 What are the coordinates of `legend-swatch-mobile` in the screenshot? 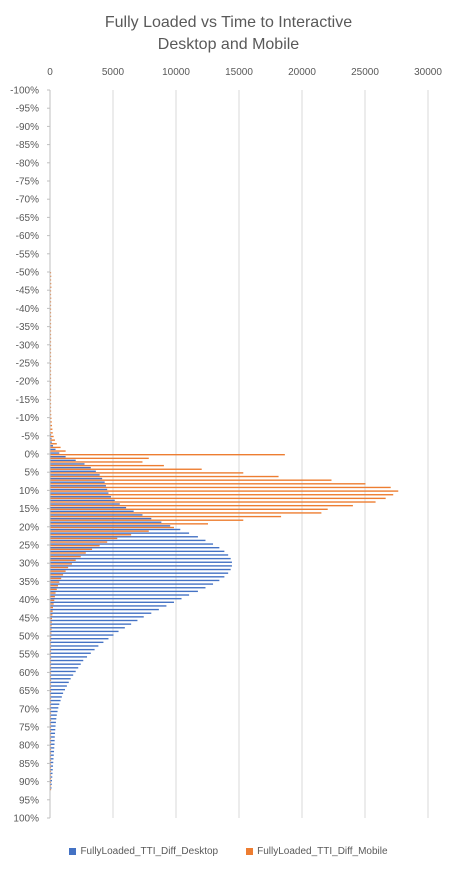 It's located at (250, 851).